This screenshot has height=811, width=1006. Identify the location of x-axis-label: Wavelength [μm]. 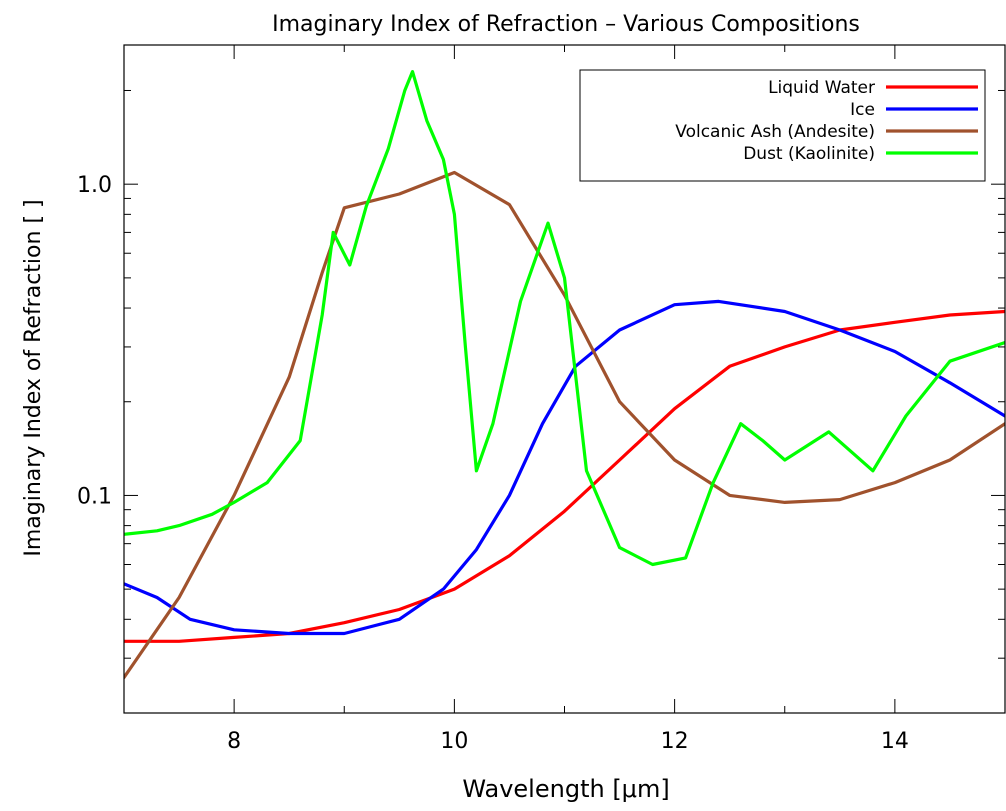
(565, 789).